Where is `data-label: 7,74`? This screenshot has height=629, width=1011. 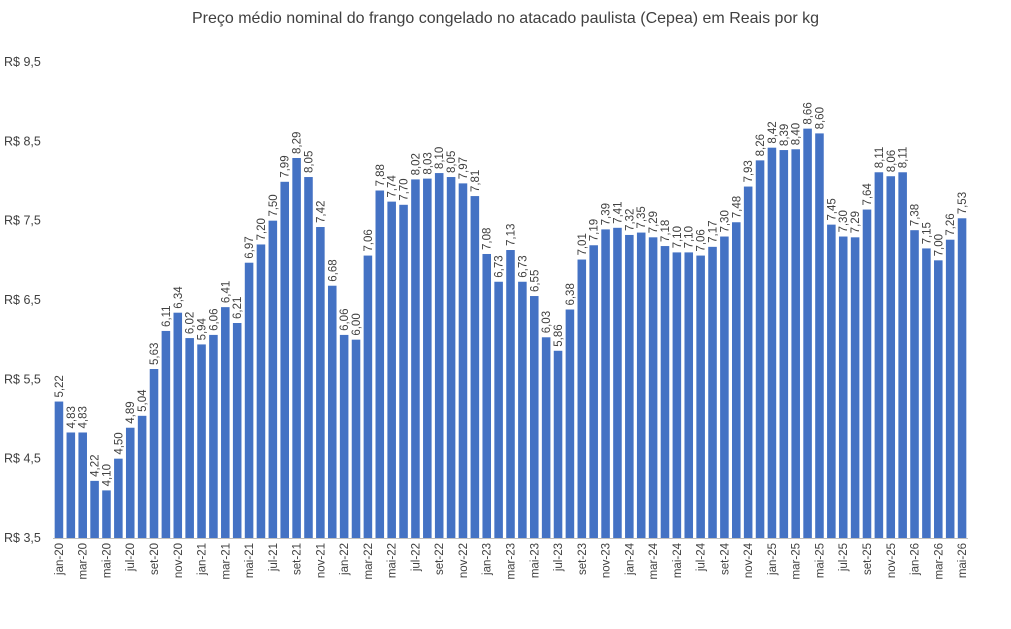 data-label: 7,74 is located at coordinates (393, 186).